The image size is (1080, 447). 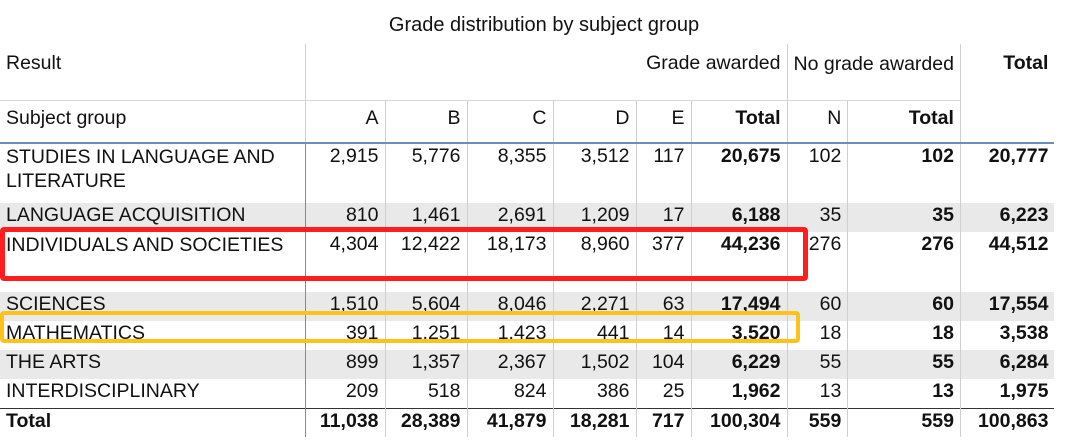 What do you see at coordinates (1007, 306) in the screenshot?
I see `cell-overall-total: 17,554` at bounding box center [1007, 306].